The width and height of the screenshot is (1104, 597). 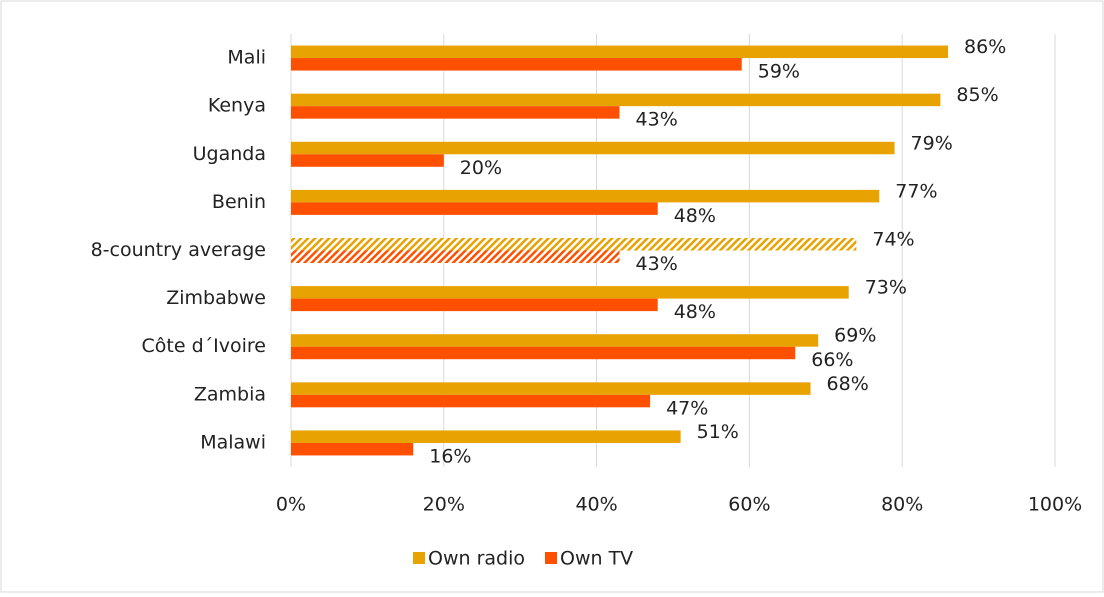 What do you see at coordinates (832, 360) in the screenshot?
I see `data-label: 66%` at bounding box center [832, 360].